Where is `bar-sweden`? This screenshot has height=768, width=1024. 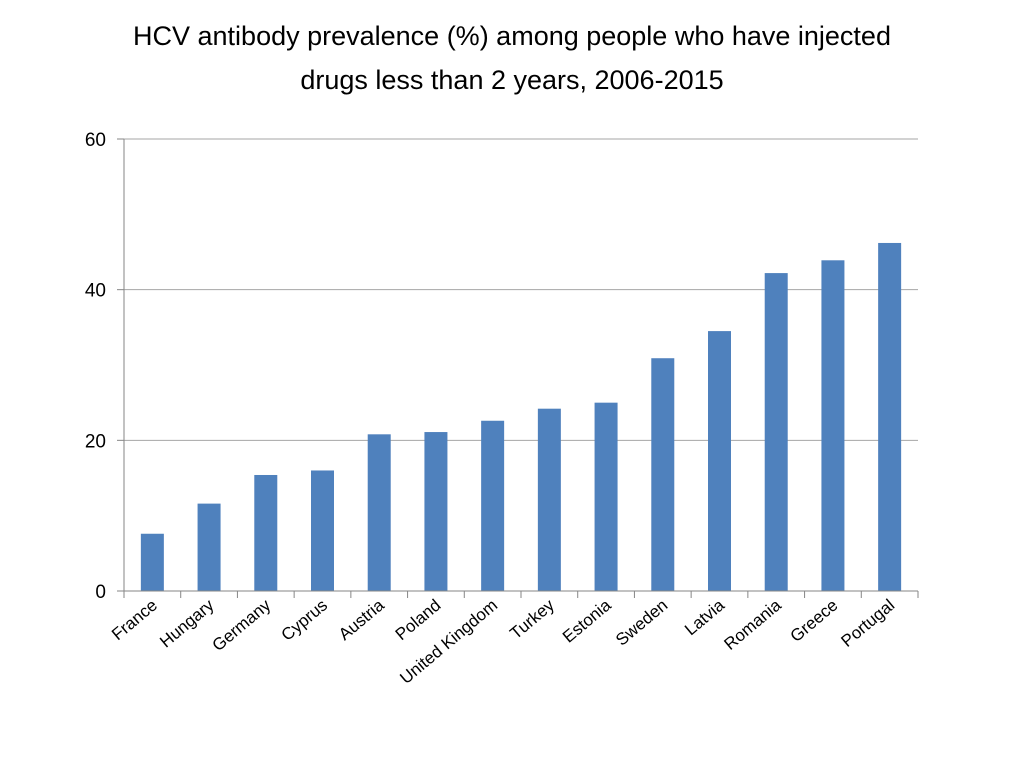 bar-sweden is located at coordinates (663, 474).